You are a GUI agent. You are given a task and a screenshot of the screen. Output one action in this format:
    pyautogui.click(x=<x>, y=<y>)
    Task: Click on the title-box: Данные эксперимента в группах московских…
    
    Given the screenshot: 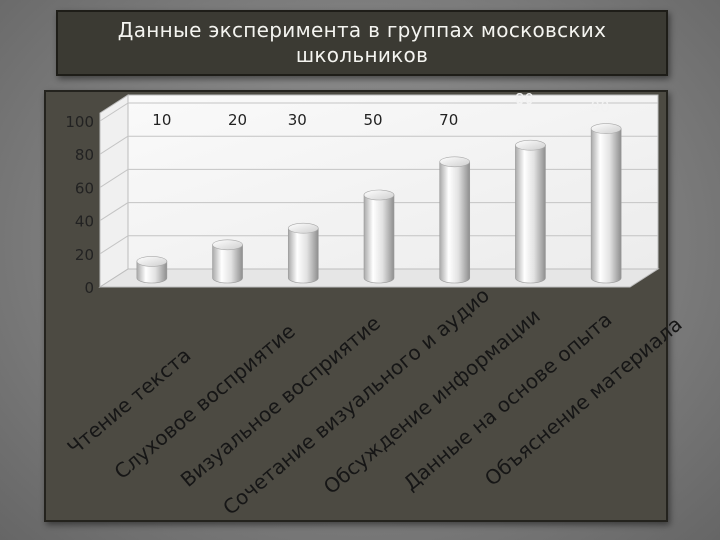 What is the action you would take?
    pyautogui.click(x=362, y=43)
    